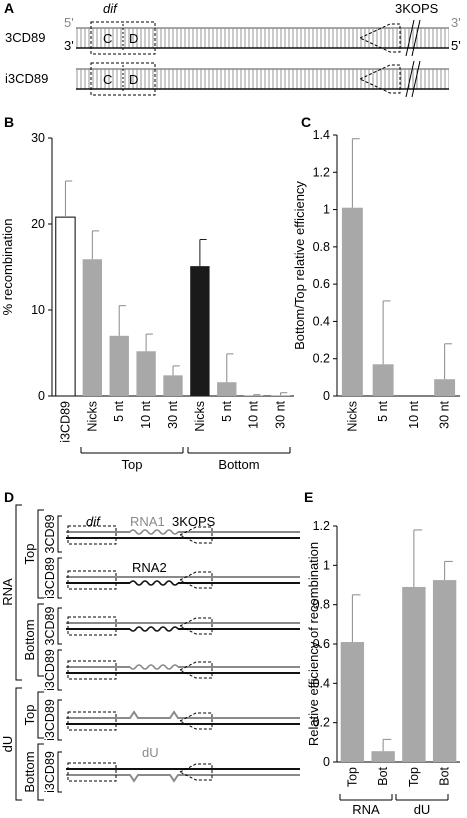 The height and width of the screenshot is (818, 467). What do you see at coordinates (308, 497) in the screenshot?
I see `panel-e-letter: E` at bounding box center [308, 497].